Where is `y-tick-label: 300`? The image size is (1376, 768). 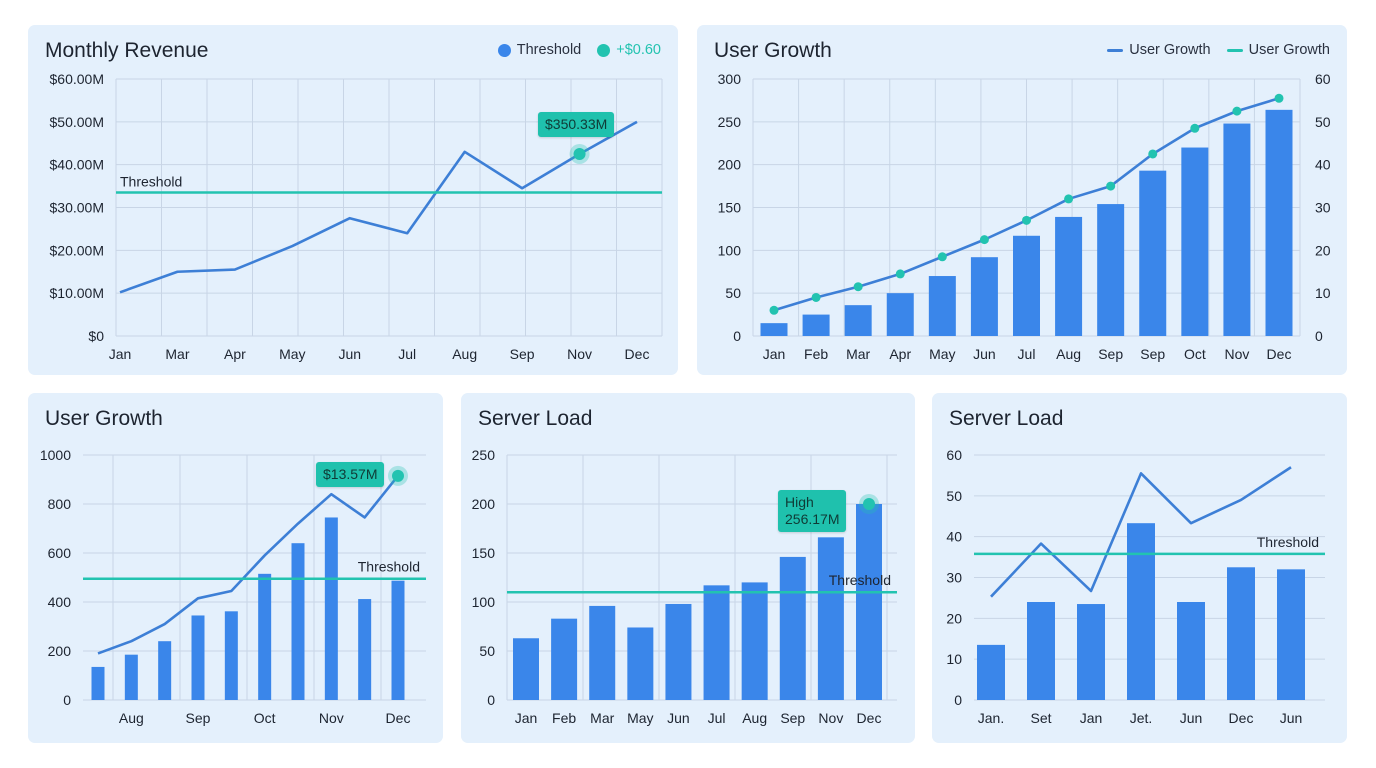 y-tick-label: 300 is located at coordinates (730, 79).